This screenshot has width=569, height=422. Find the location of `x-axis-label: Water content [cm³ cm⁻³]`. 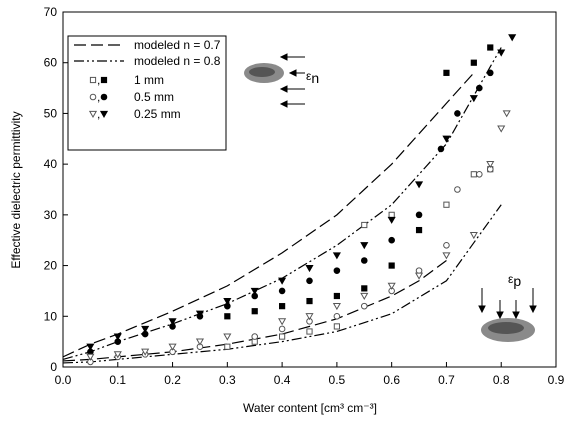

x-axis-label: Water content [cm³ cm⁻³] is located at coordinates (310, 408).